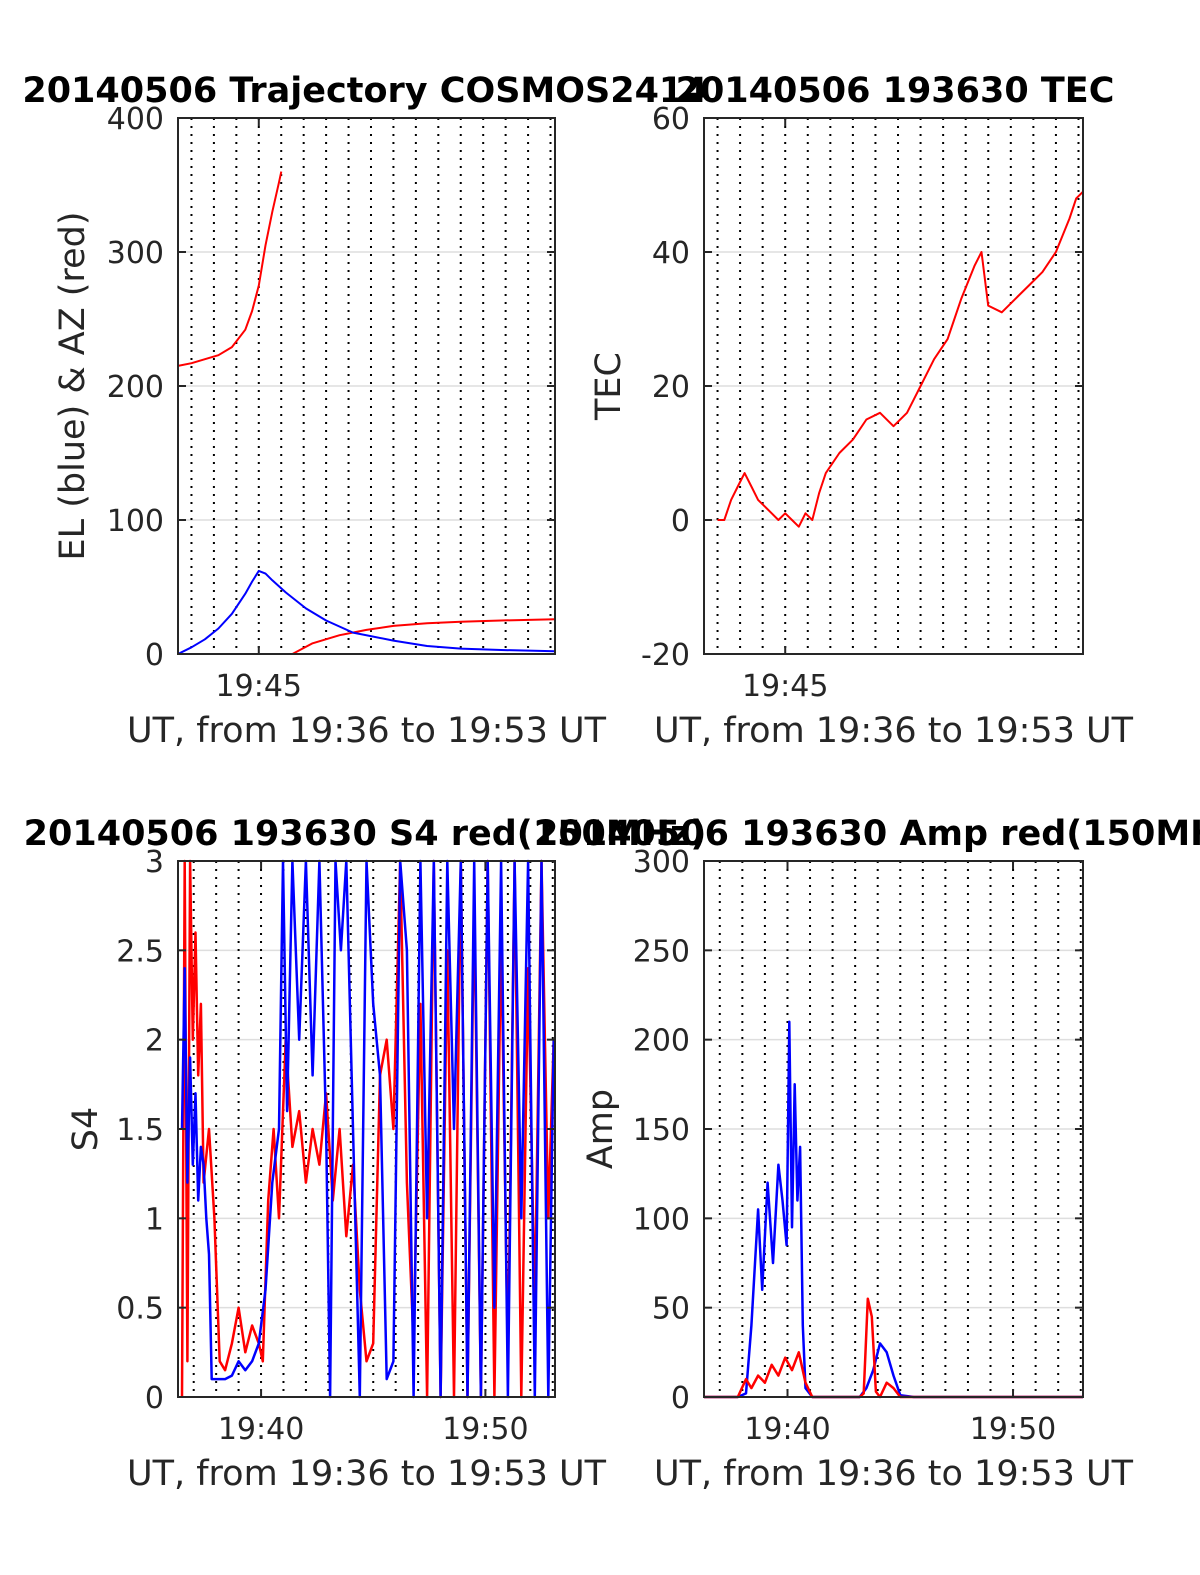  Describe the element at coordinates (366, 413) in the screenshot. I see `series-line-az` at that location.